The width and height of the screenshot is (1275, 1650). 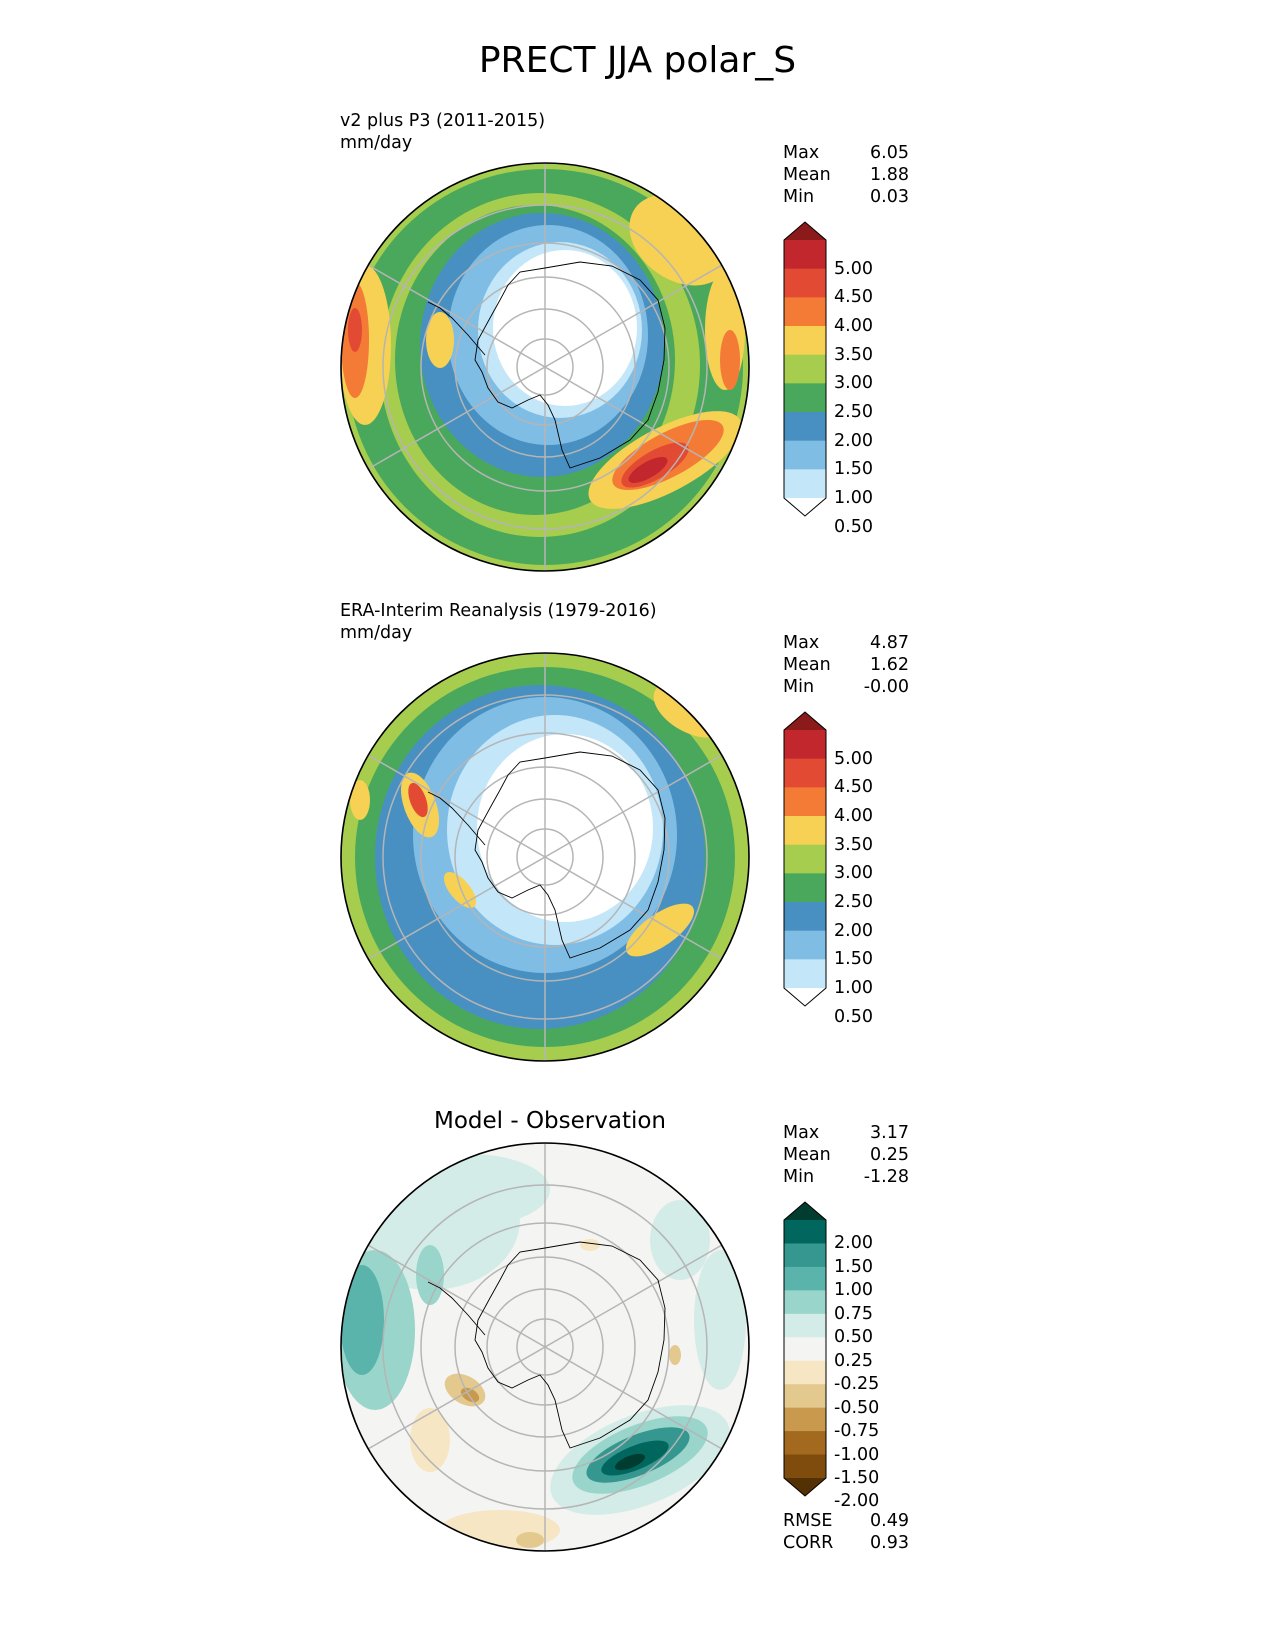 What do you see at coordinates (805, 997) in the screenshot?
I see `colorbar-precip-obs-extend-bottom` at bounding box center [805, 997].